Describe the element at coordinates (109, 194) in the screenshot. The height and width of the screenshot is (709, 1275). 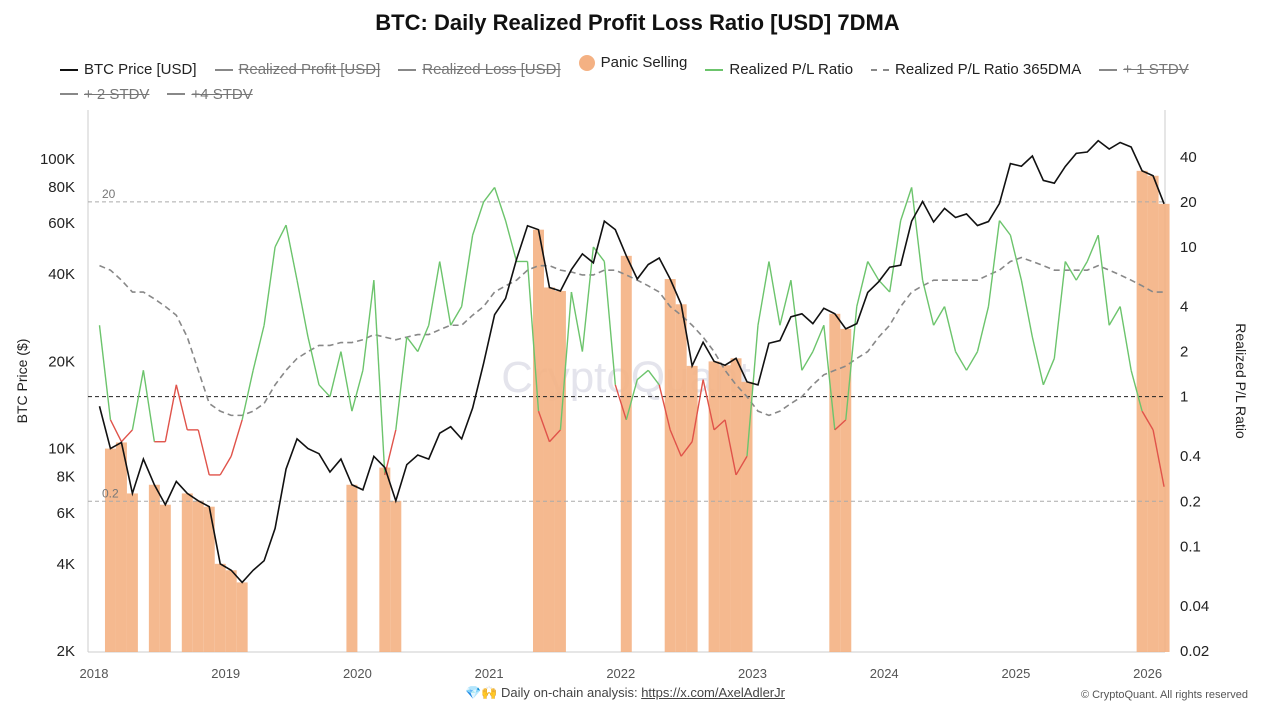
I see `reference-label: 20` at that location.